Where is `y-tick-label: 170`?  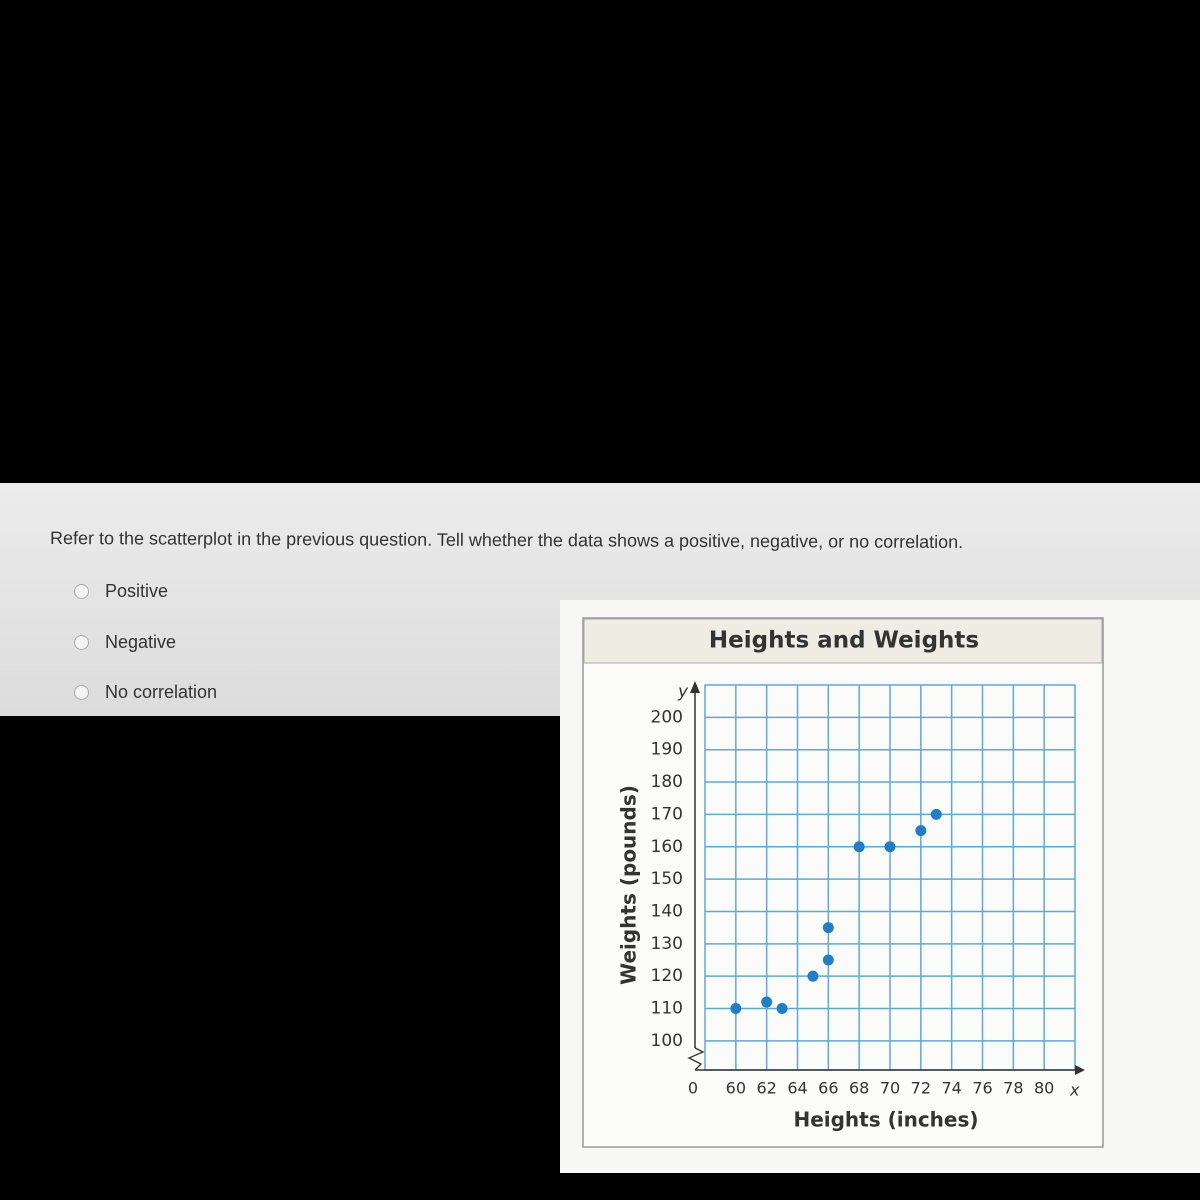 y-tick-label: 170 is located at coordinates (667, 814).